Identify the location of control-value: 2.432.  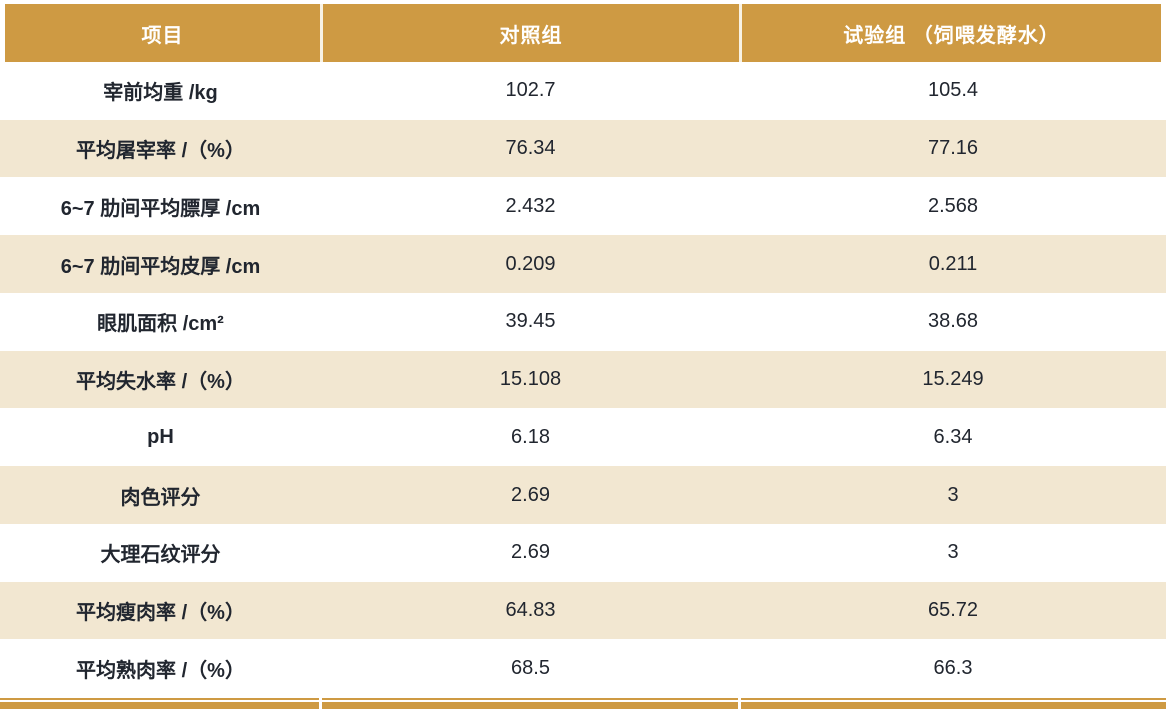
(530, 205).